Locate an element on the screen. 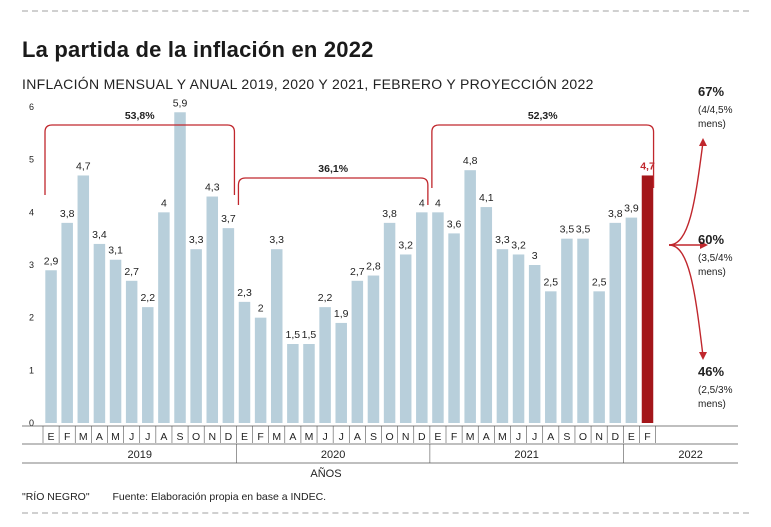 The width and height of the screenshot is (771, 527). y-tick-label: 3 is located at coordinates (31, 265).